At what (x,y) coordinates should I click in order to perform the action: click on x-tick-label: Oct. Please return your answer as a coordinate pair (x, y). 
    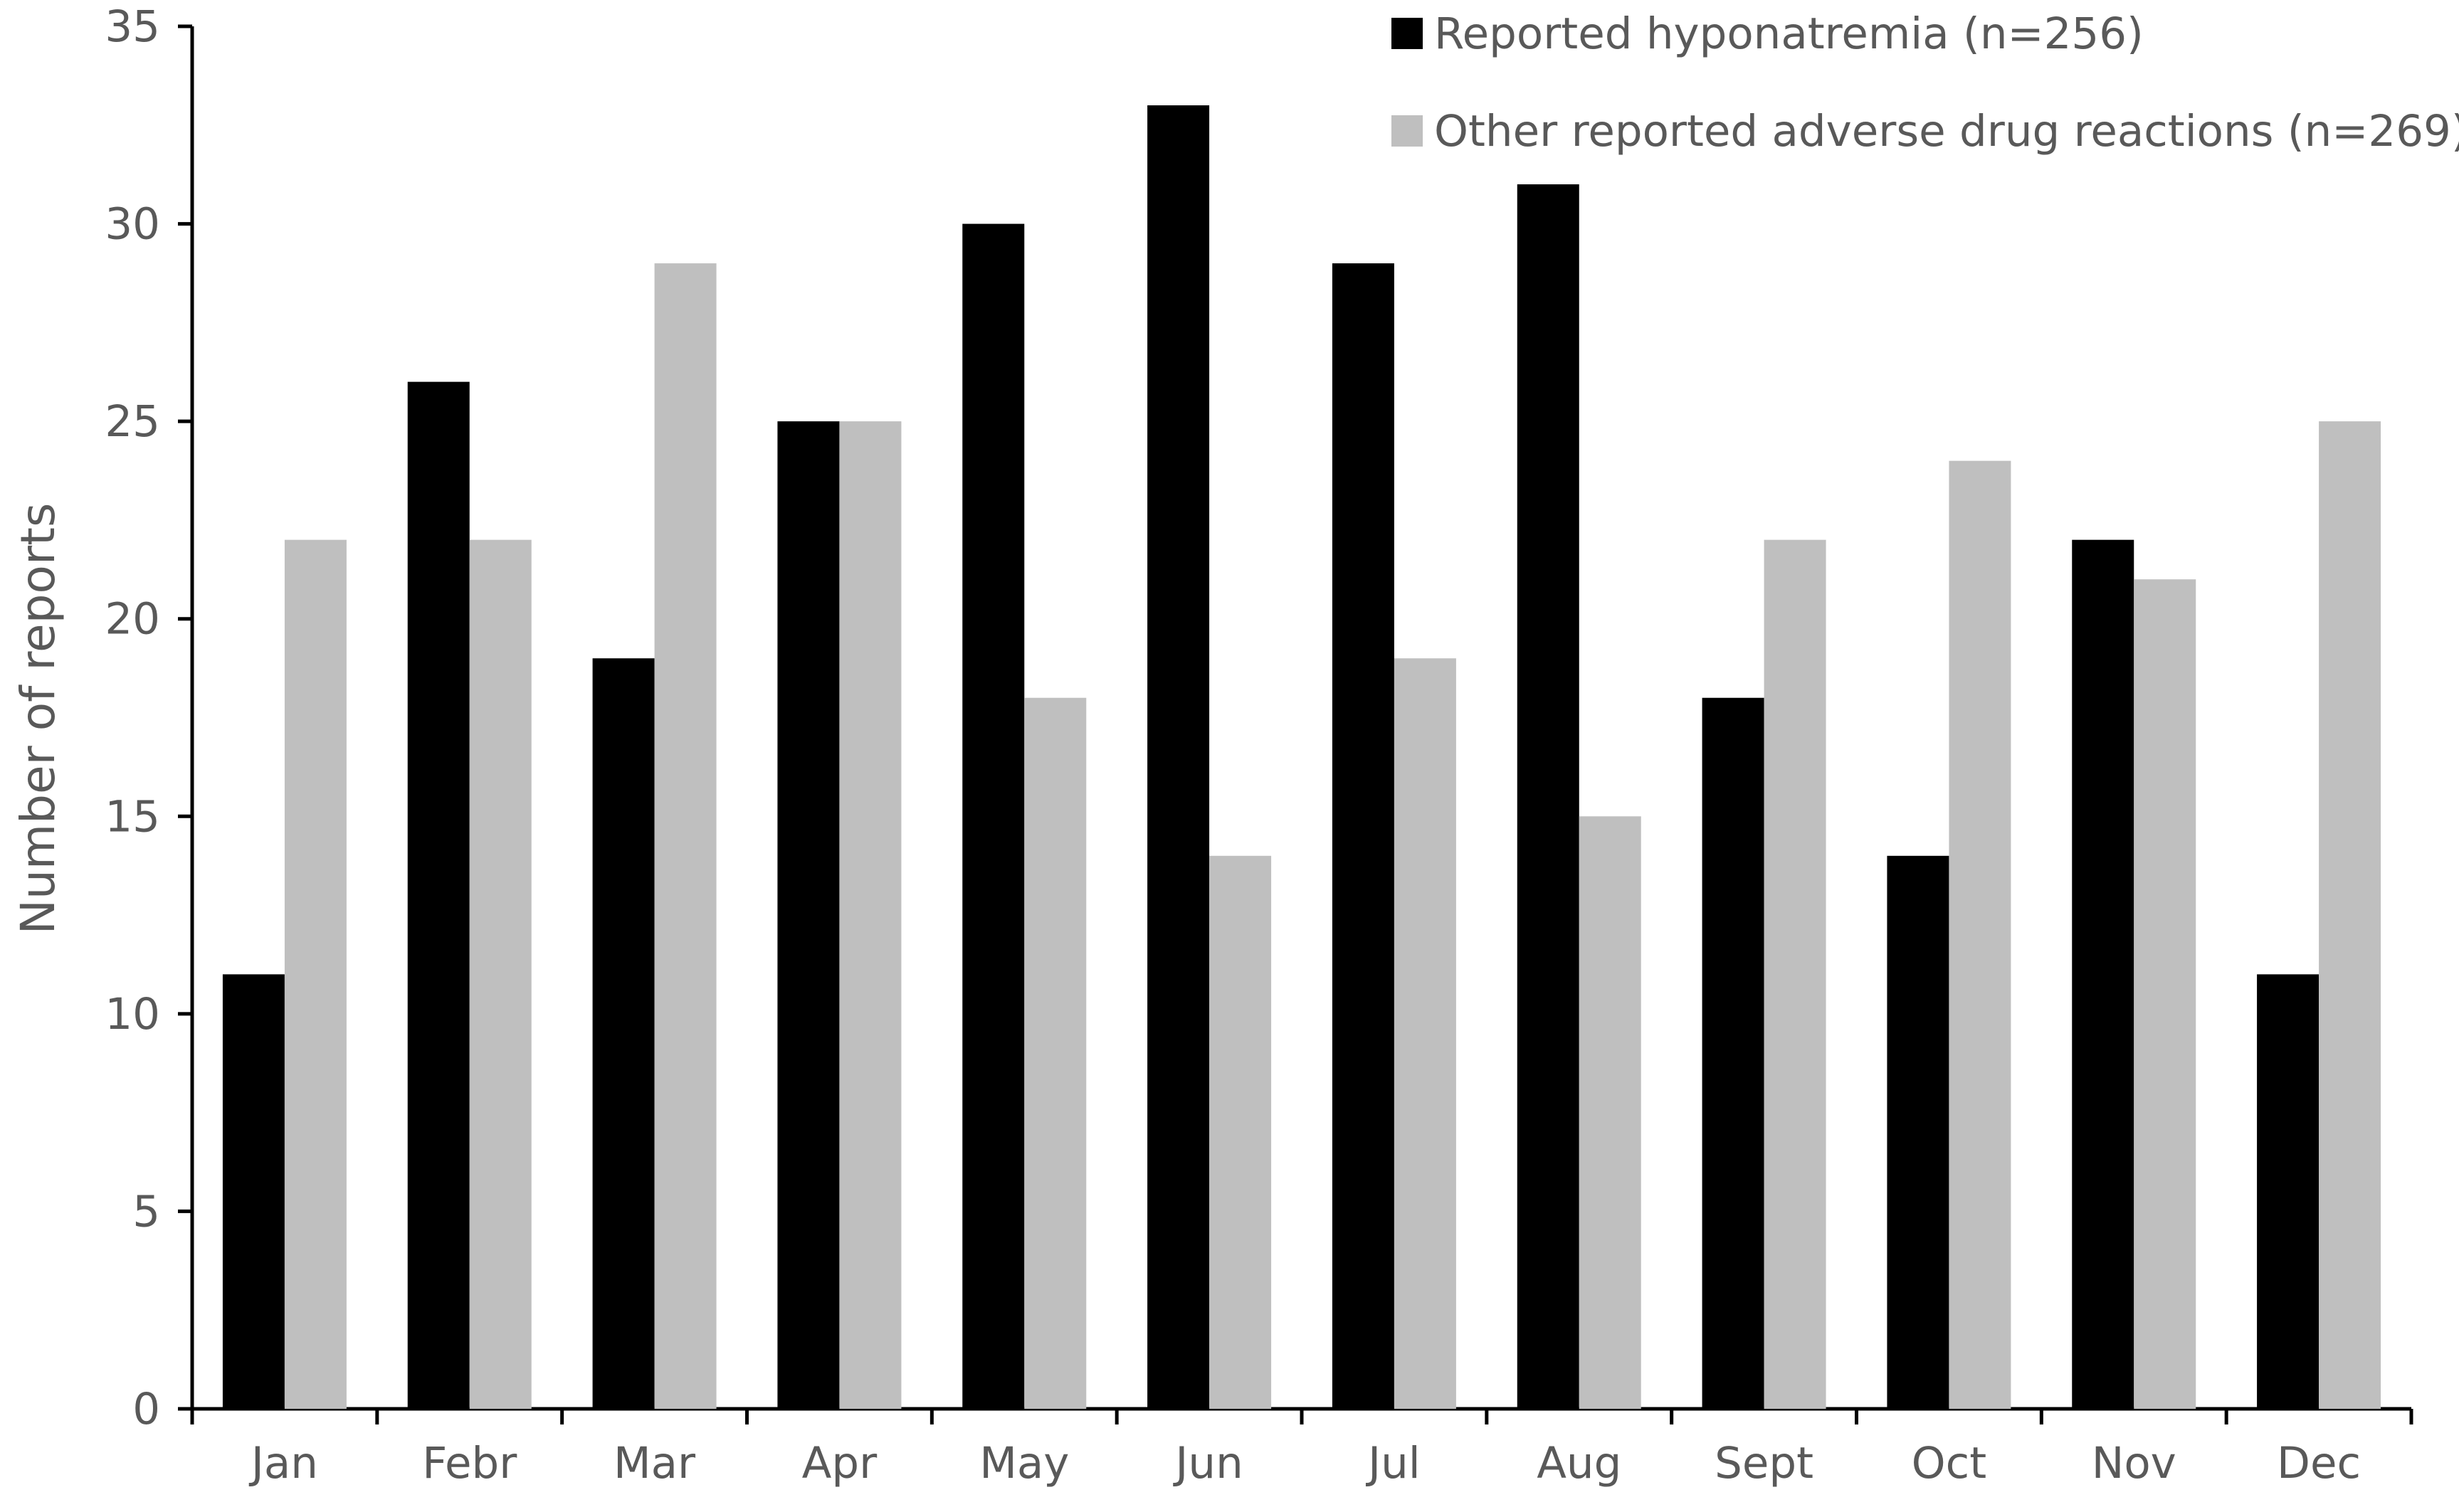
    Looking at the image, I should click on (1949, 1463).